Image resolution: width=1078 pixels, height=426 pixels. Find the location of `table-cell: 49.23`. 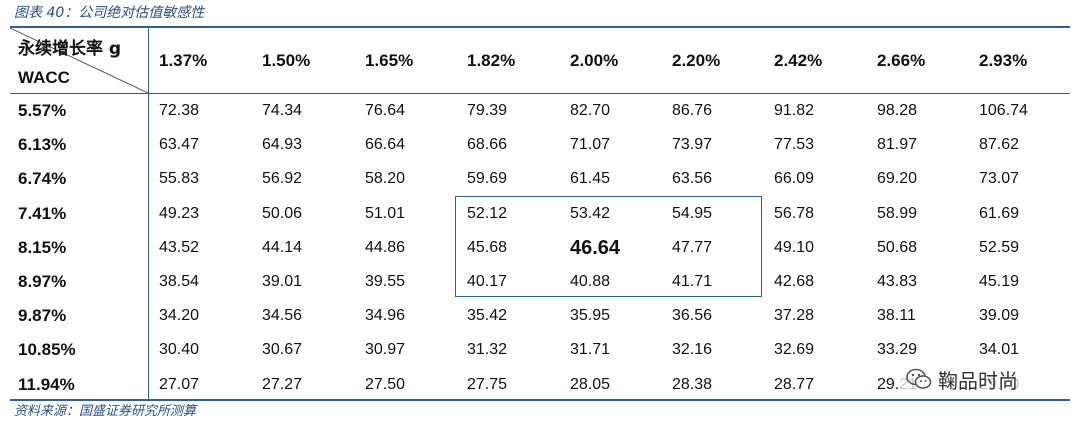

table-cell: 49.23 is located at coordinates (179, 213).